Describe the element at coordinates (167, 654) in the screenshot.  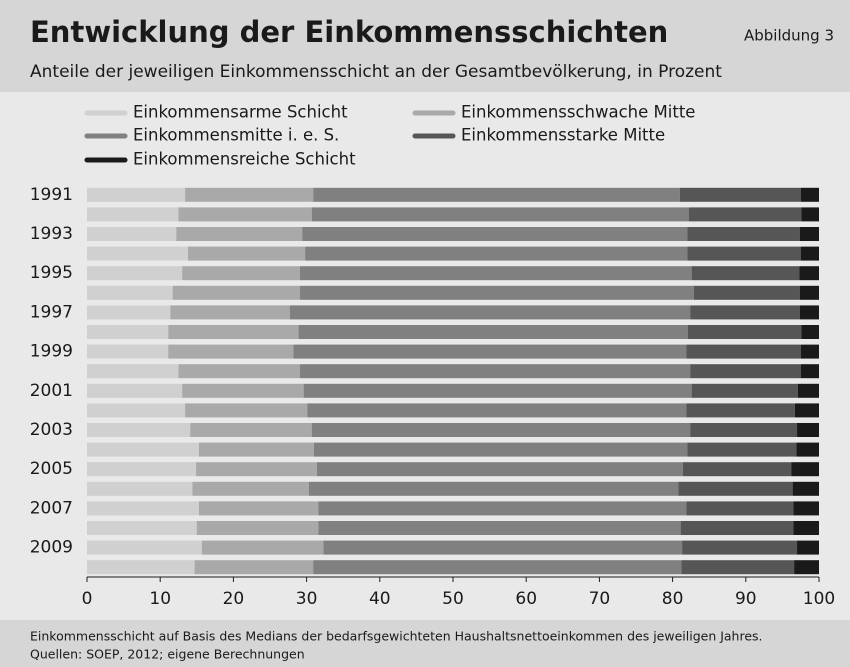
I see `note: Quellen: SOEP, 2012; eigene Berechnungen` at that location.